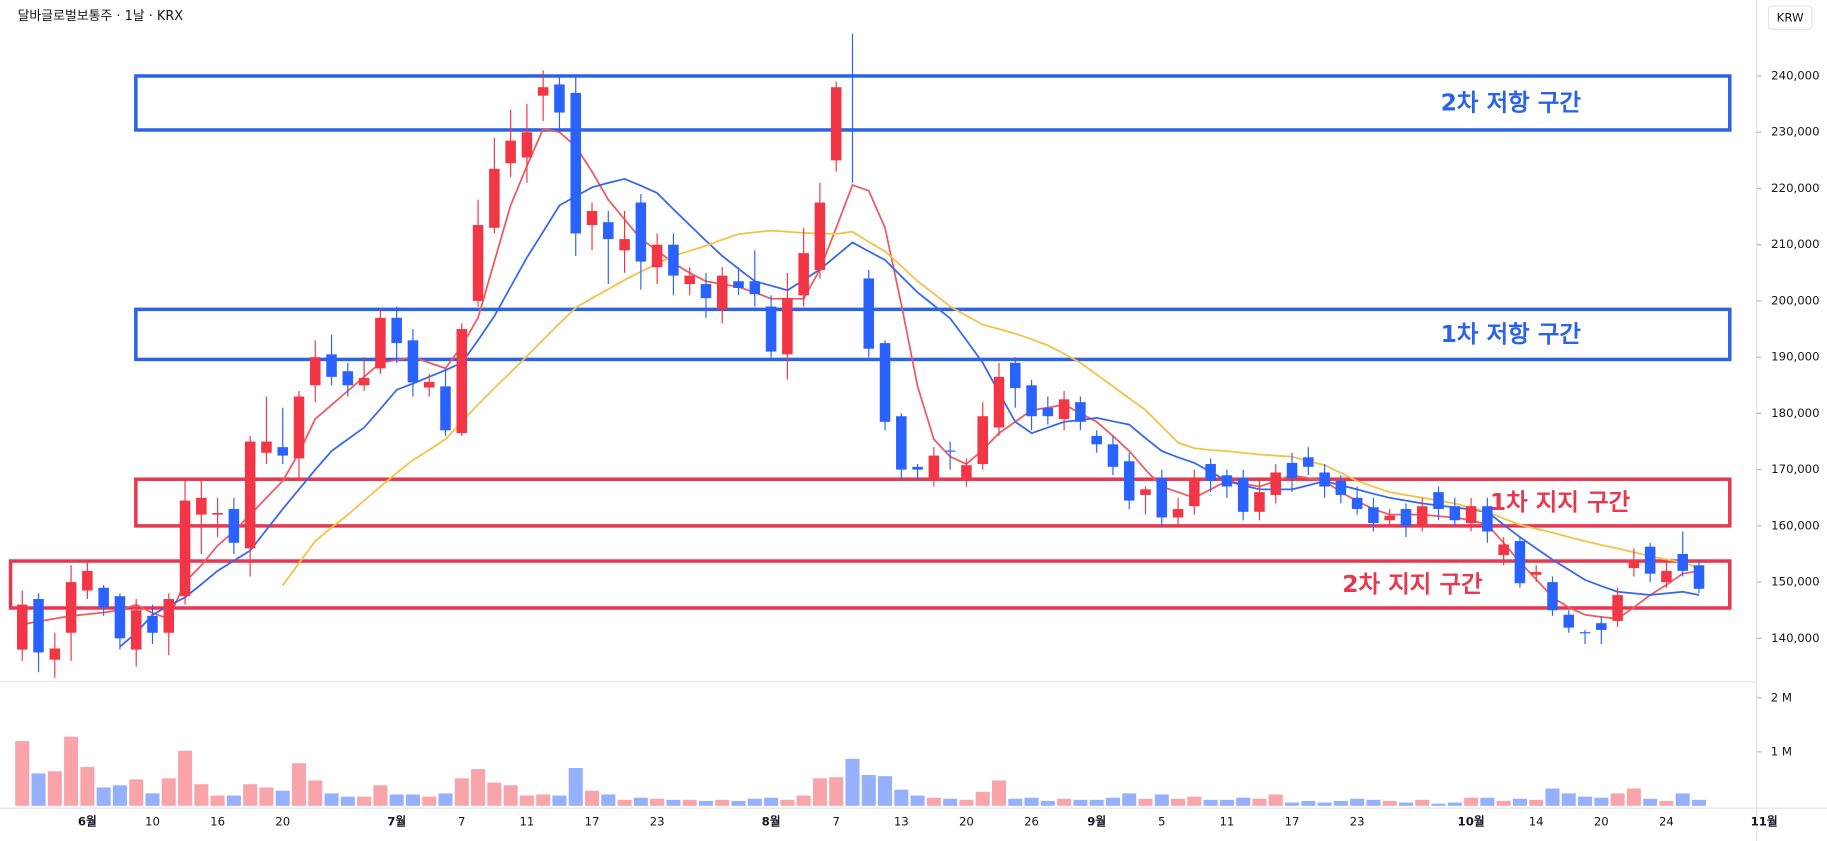 The height and width of the screenshot is (841, 1827). Describe the element at coordinates (282, 822) in the screenshot. I see `x-tick-label: 20` at that location.